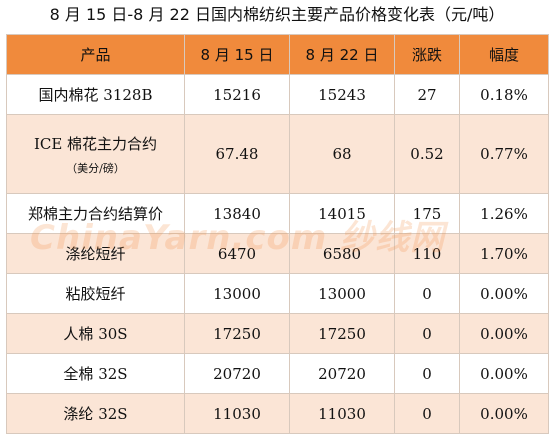 This screenshot has width=554, height=445. I want to click on table-row: 郑棉主力合约结算价 13840 14015 175 1.26%, so click(277, 213).